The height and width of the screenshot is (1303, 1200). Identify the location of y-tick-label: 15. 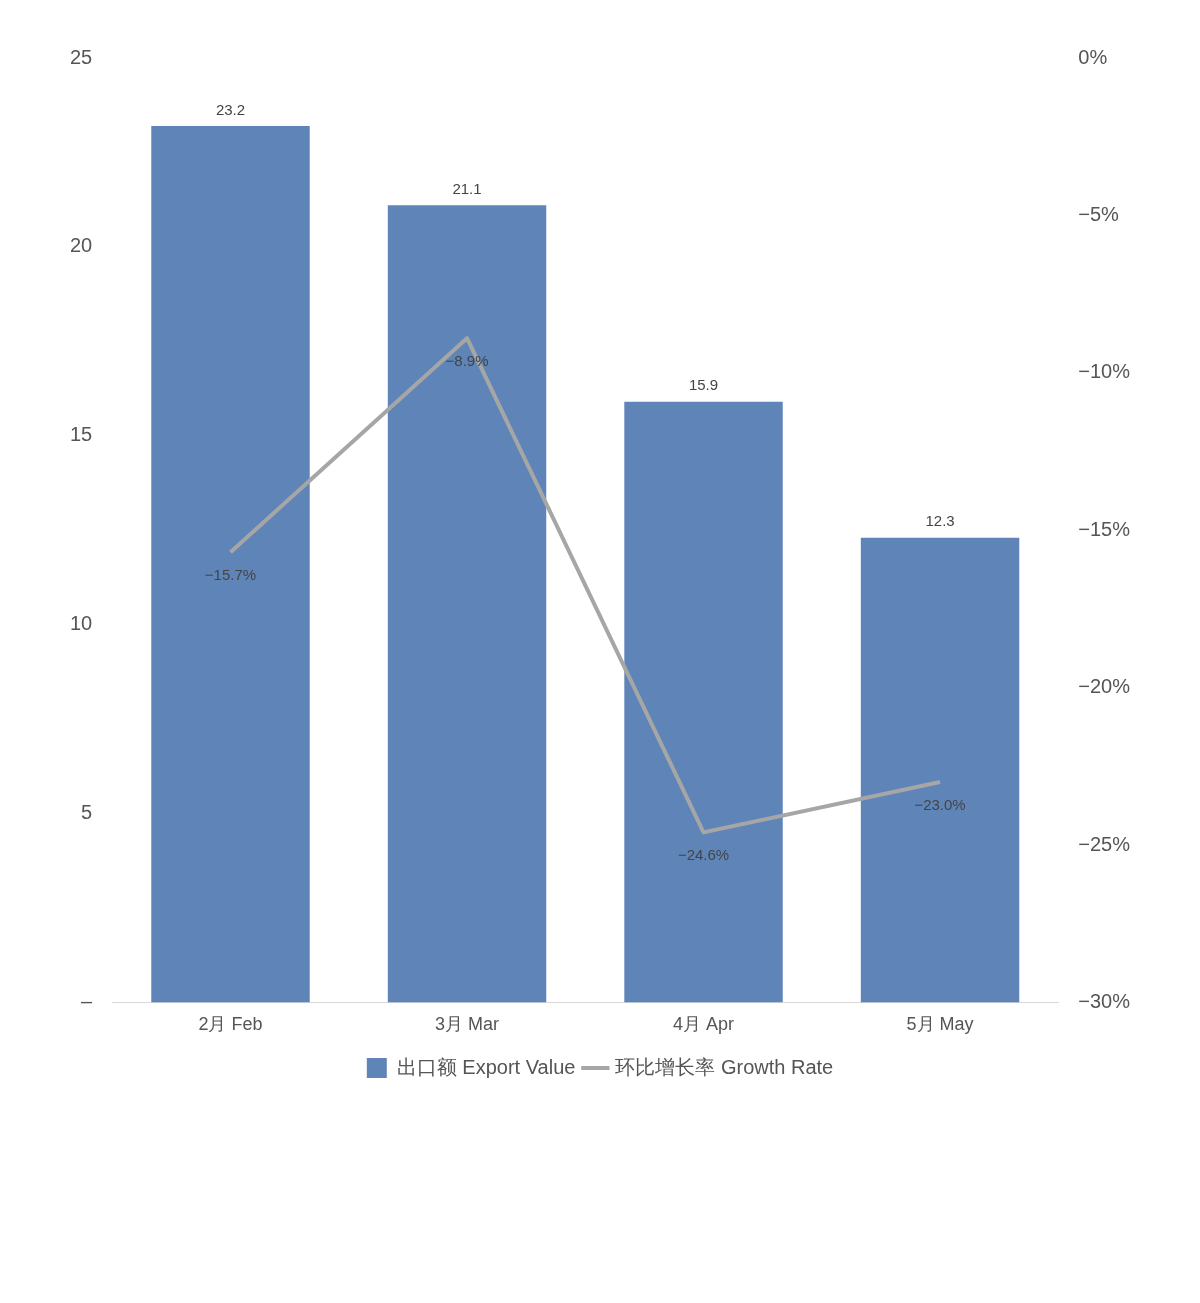
(81, 434).